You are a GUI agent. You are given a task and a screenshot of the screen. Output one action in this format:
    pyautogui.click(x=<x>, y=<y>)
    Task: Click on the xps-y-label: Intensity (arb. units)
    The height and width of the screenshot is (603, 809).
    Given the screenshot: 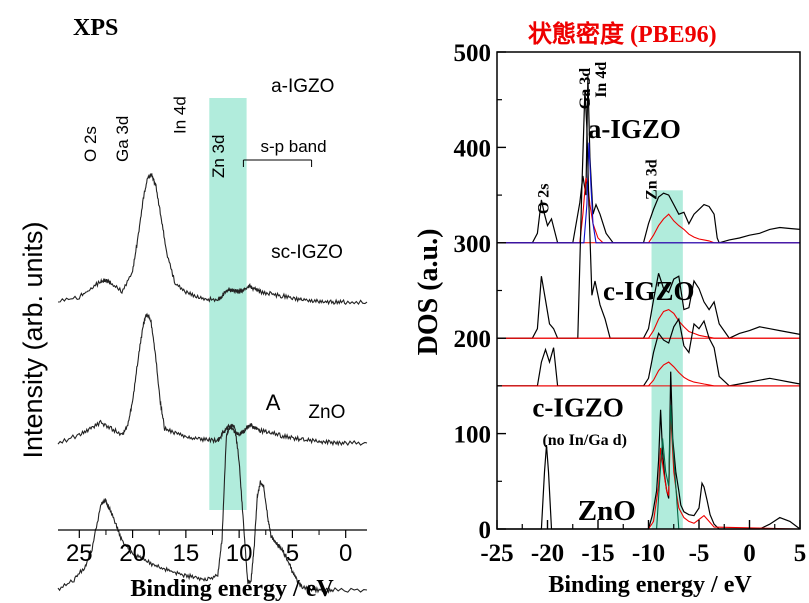 What is the action you would take?
    pyautogui.click(x=33, y=339)
    